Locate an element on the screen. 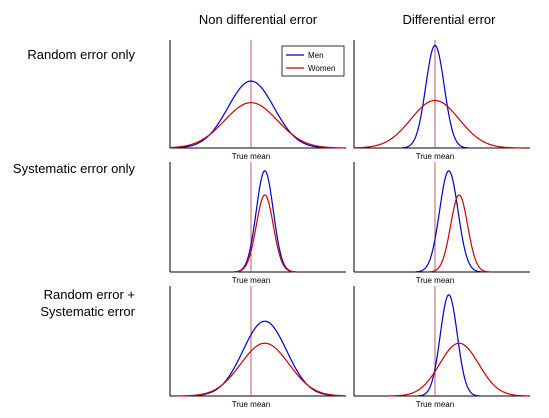  row-label-random-error: Random error only is located at coordinates (81, 54).